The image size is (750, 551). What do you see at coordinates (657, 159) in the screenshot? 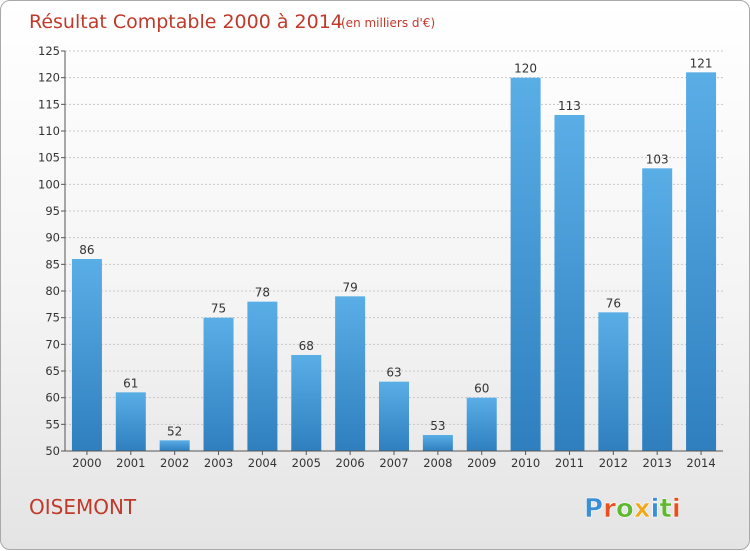
I see `data-label: 103` at bounding box center [657, 159].